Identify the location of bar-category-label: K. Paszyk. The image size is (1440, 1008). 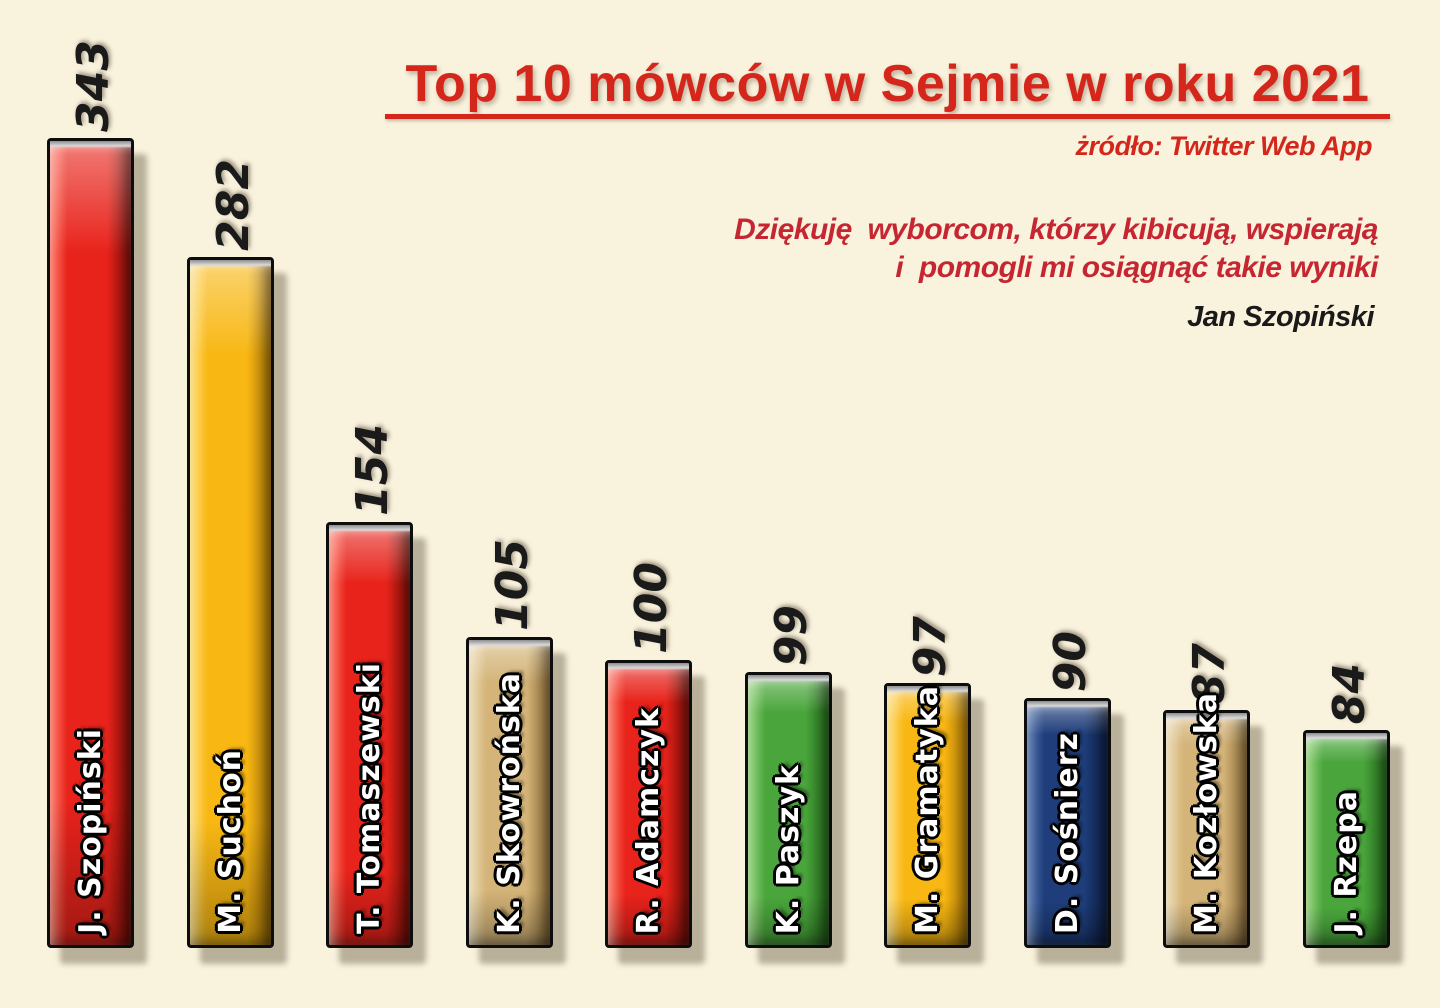
(788, 848).